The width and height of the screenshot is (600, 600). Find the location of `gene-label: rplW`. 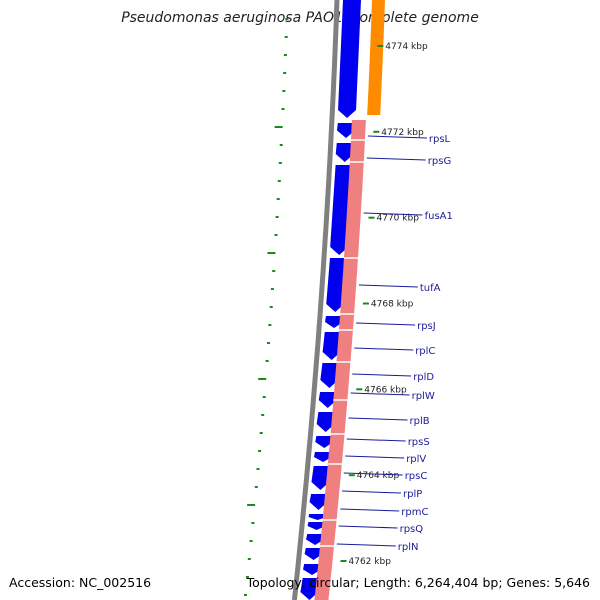

gene-label: rplW is located at coordinates (423, 396).